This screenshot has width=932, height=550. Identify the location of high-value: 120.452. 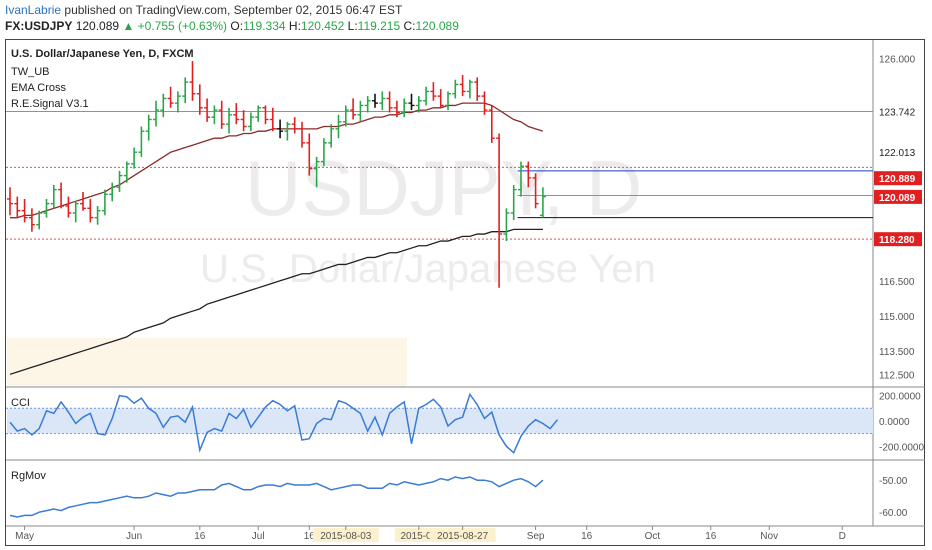
(322, 26).